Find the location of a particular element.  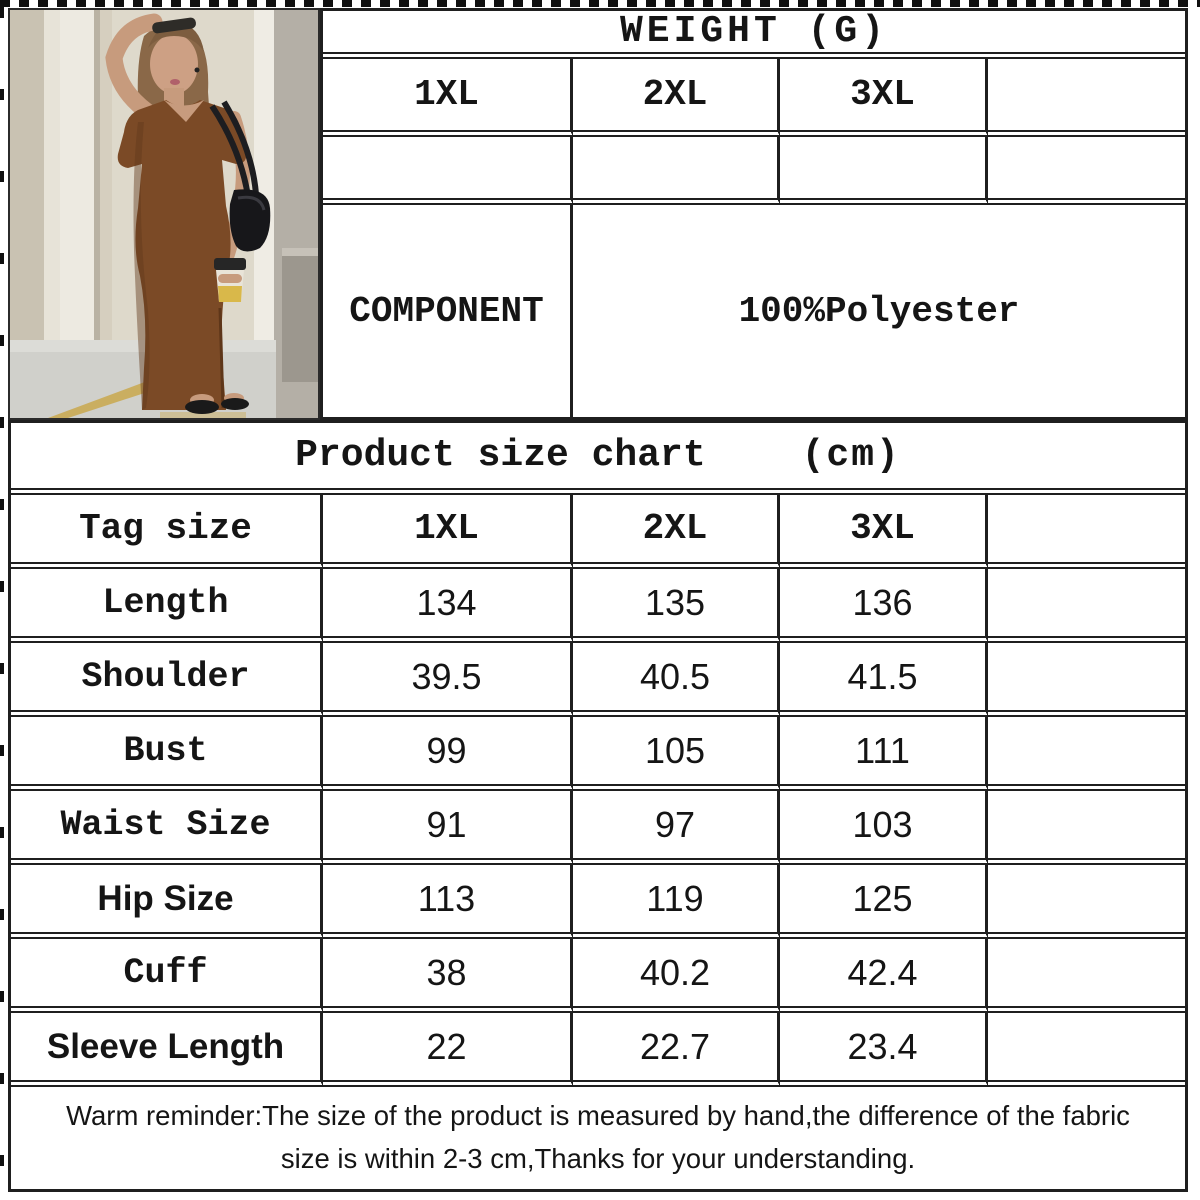

sleeve-2xl: 22.7 is located at coordinates (676, 1050).